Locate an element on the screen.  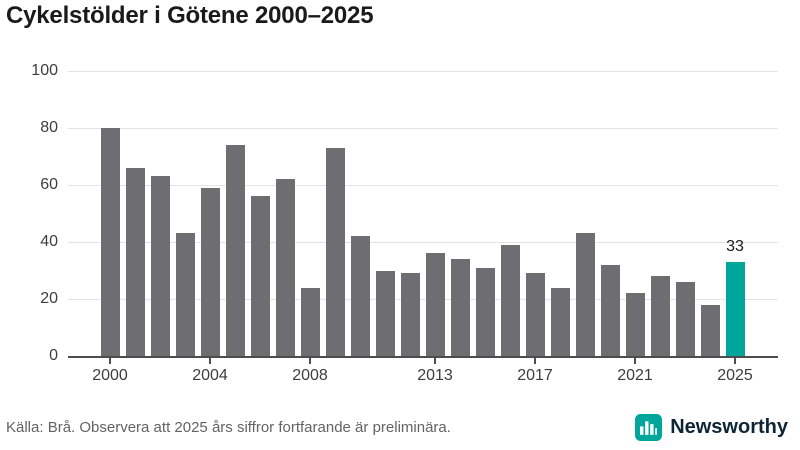
bar-2017 is located at coordinates (535, 314).